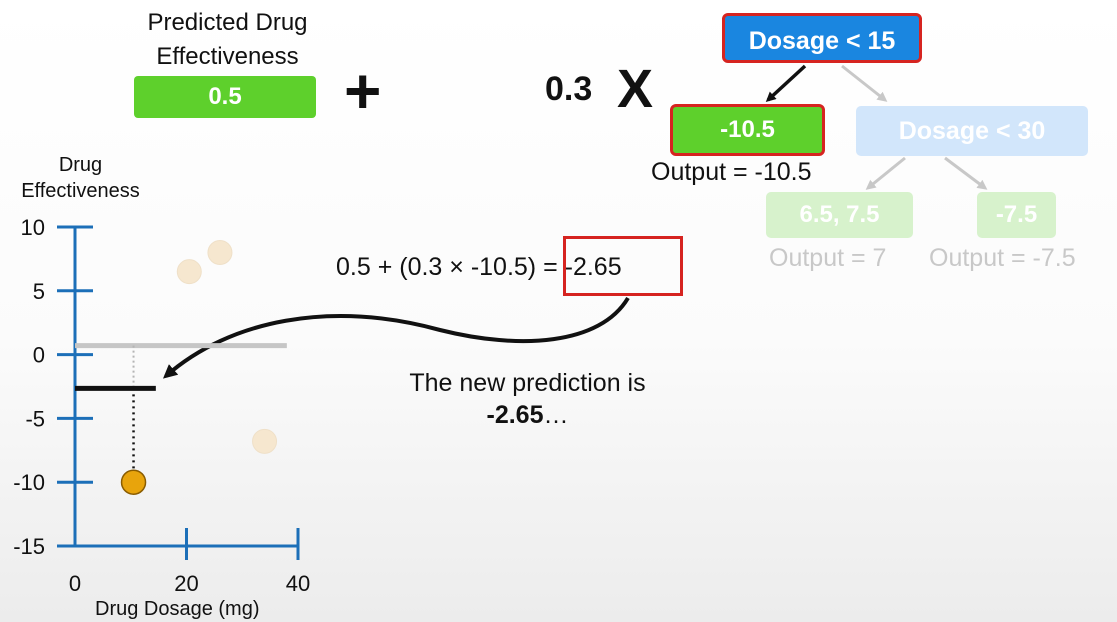  I want to click on node-right-arrow, so click(966, 173).